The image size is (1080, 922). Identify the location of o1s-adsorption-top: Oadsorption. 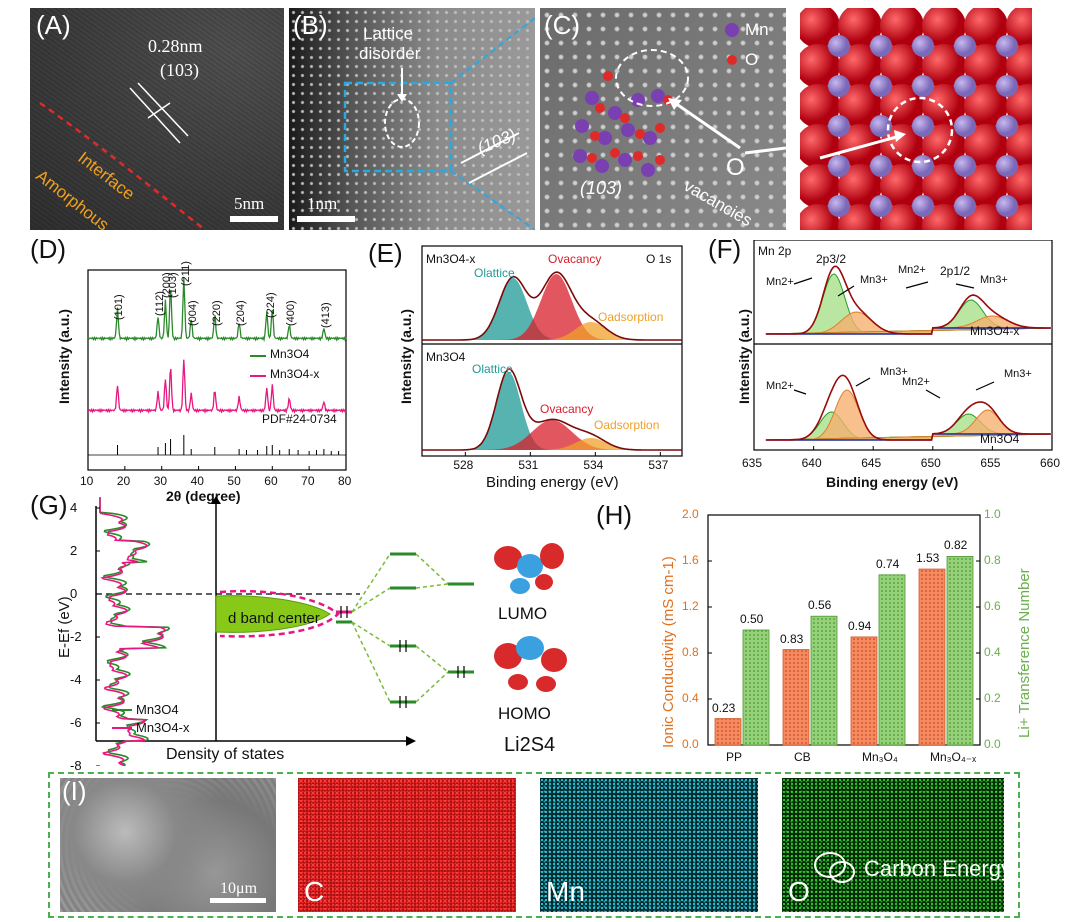
(631, 317).